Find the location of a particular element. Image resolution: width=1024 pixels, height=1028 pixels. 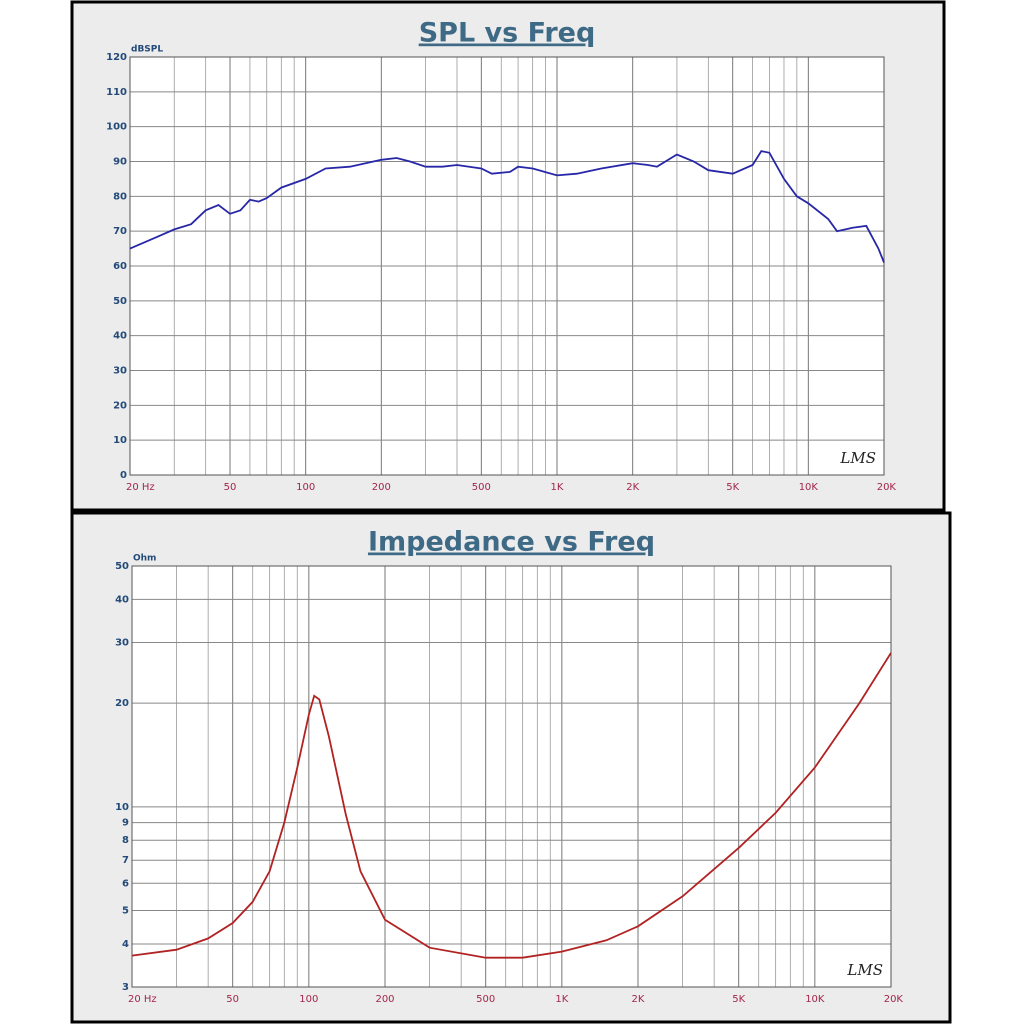

y-tick-label: 5 is located at coordinates (125, 911).